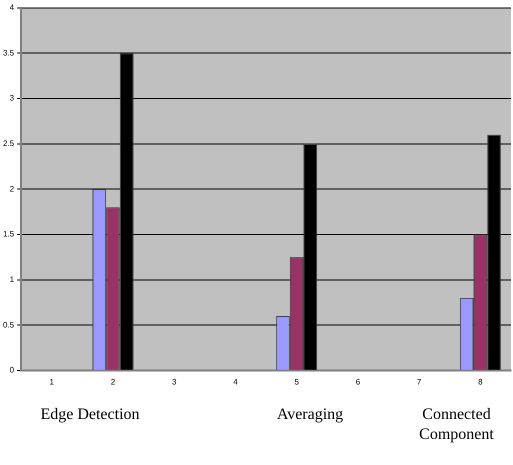 This screenshot has height=465, width=513. Describe the element at coordinates (8, 234) in the screenshot. I see `y-tick-label: 1.5` at that location.